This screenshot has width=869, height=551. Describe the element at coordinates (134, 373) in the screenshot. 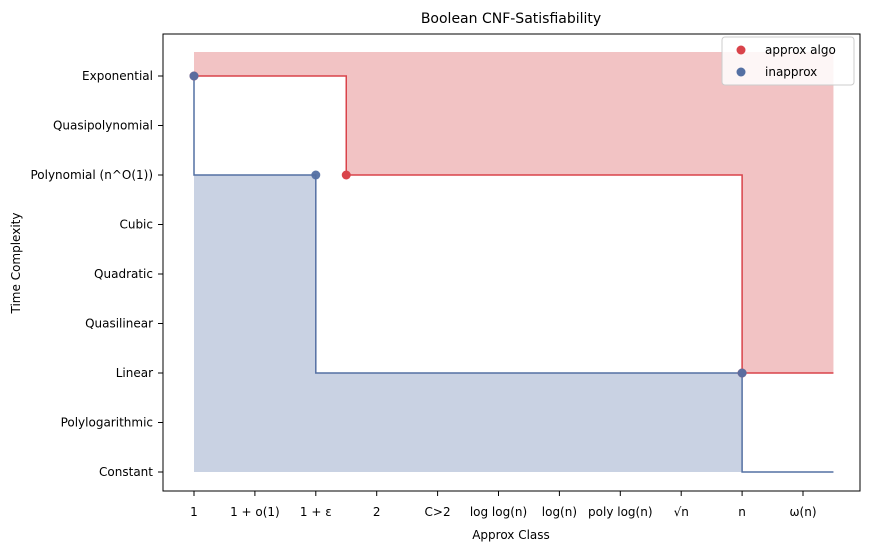

I see `y-tick-label: Linear` at that location.